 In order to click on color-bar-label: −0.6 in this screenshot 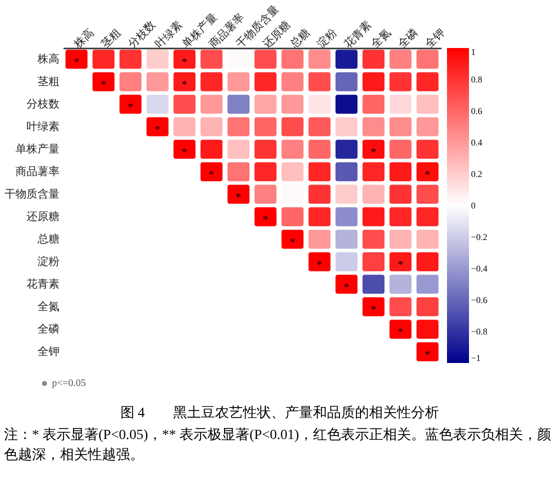, I will do `click(479, 300)`.